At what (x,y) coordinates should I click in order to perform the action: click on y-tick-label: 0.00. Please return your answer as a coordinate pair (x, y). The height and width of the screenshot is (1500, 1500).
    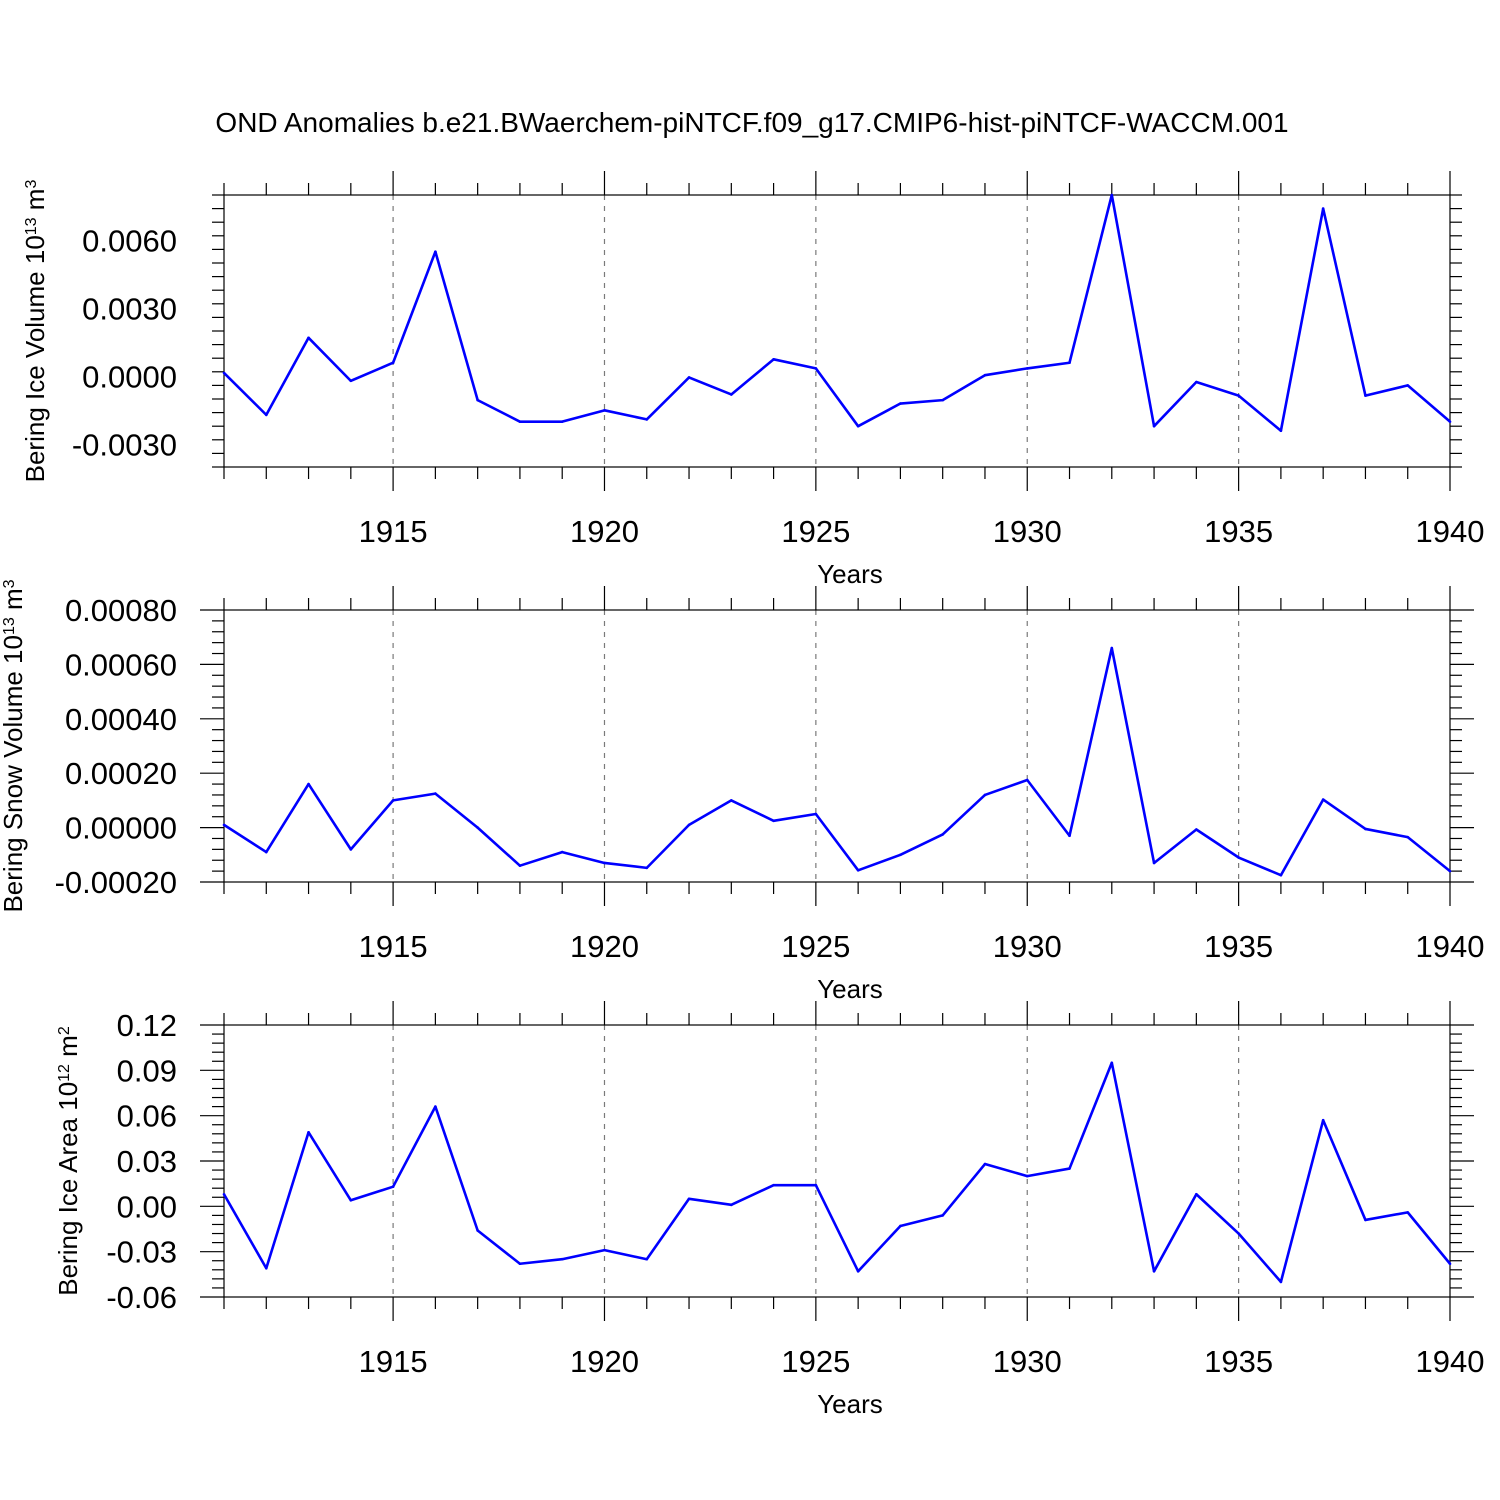
    Looking at the image, I should click on (147, 1206).